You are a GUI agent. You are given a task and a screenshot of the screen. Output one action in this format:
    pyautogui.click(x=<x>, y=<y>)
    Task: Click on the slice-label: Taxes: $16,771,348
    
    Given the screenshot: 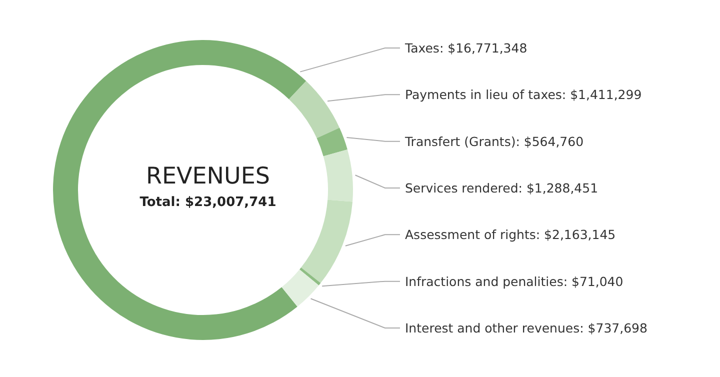 What is the action you would take?
    pyautogui.click(x=466, y=48)
    